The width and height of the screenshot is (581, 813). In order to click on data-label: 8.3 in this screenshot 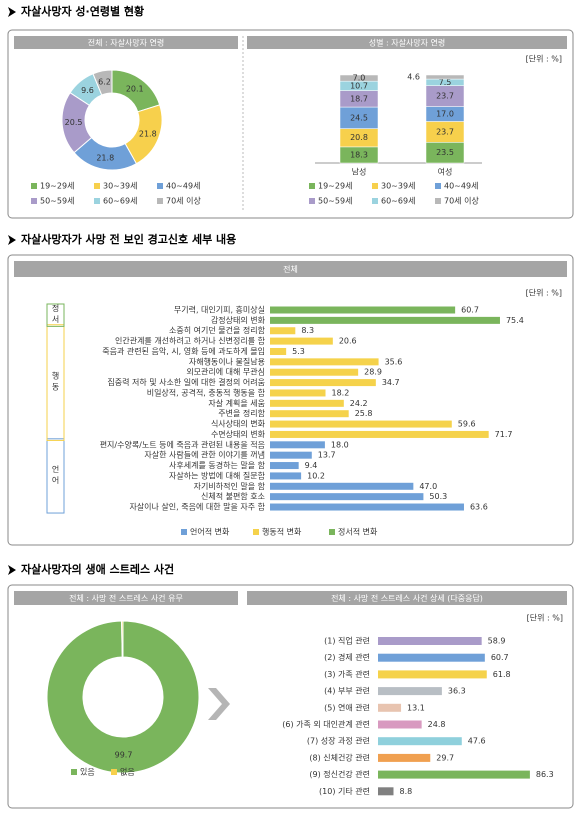, I will do `click(307, 330)`.